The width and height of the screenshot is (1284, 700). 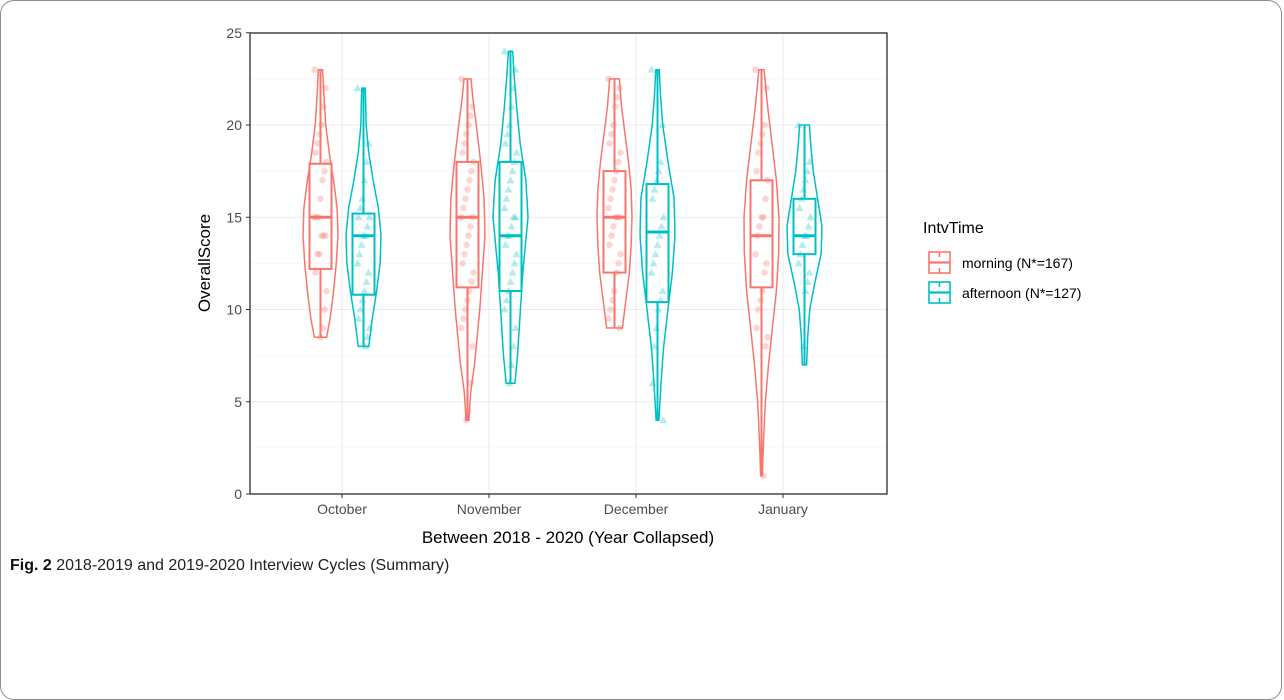 I want to click on x-axis-title: Between 2018 - 2020 (Year Collapsed), so click(x=568, y=537).